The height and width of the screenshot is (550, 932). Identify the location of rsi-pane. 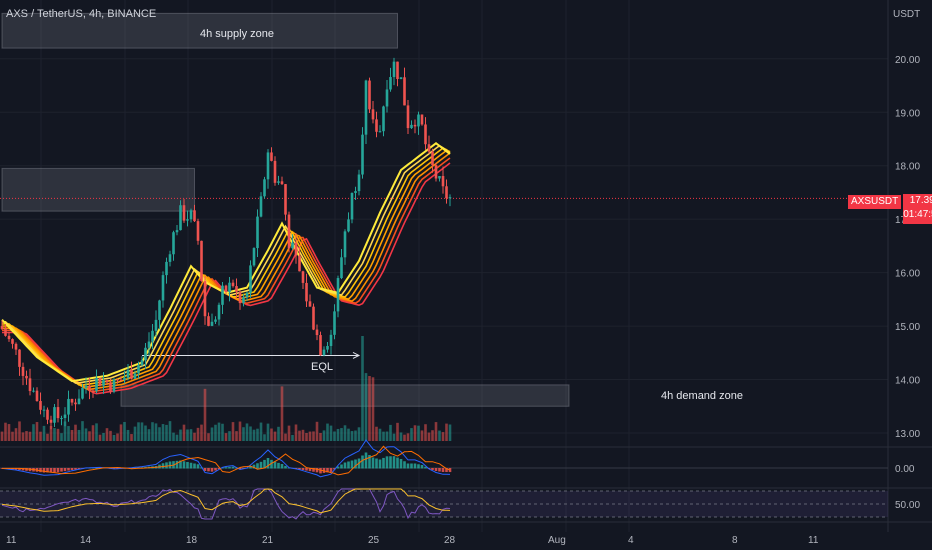
(444, 504).